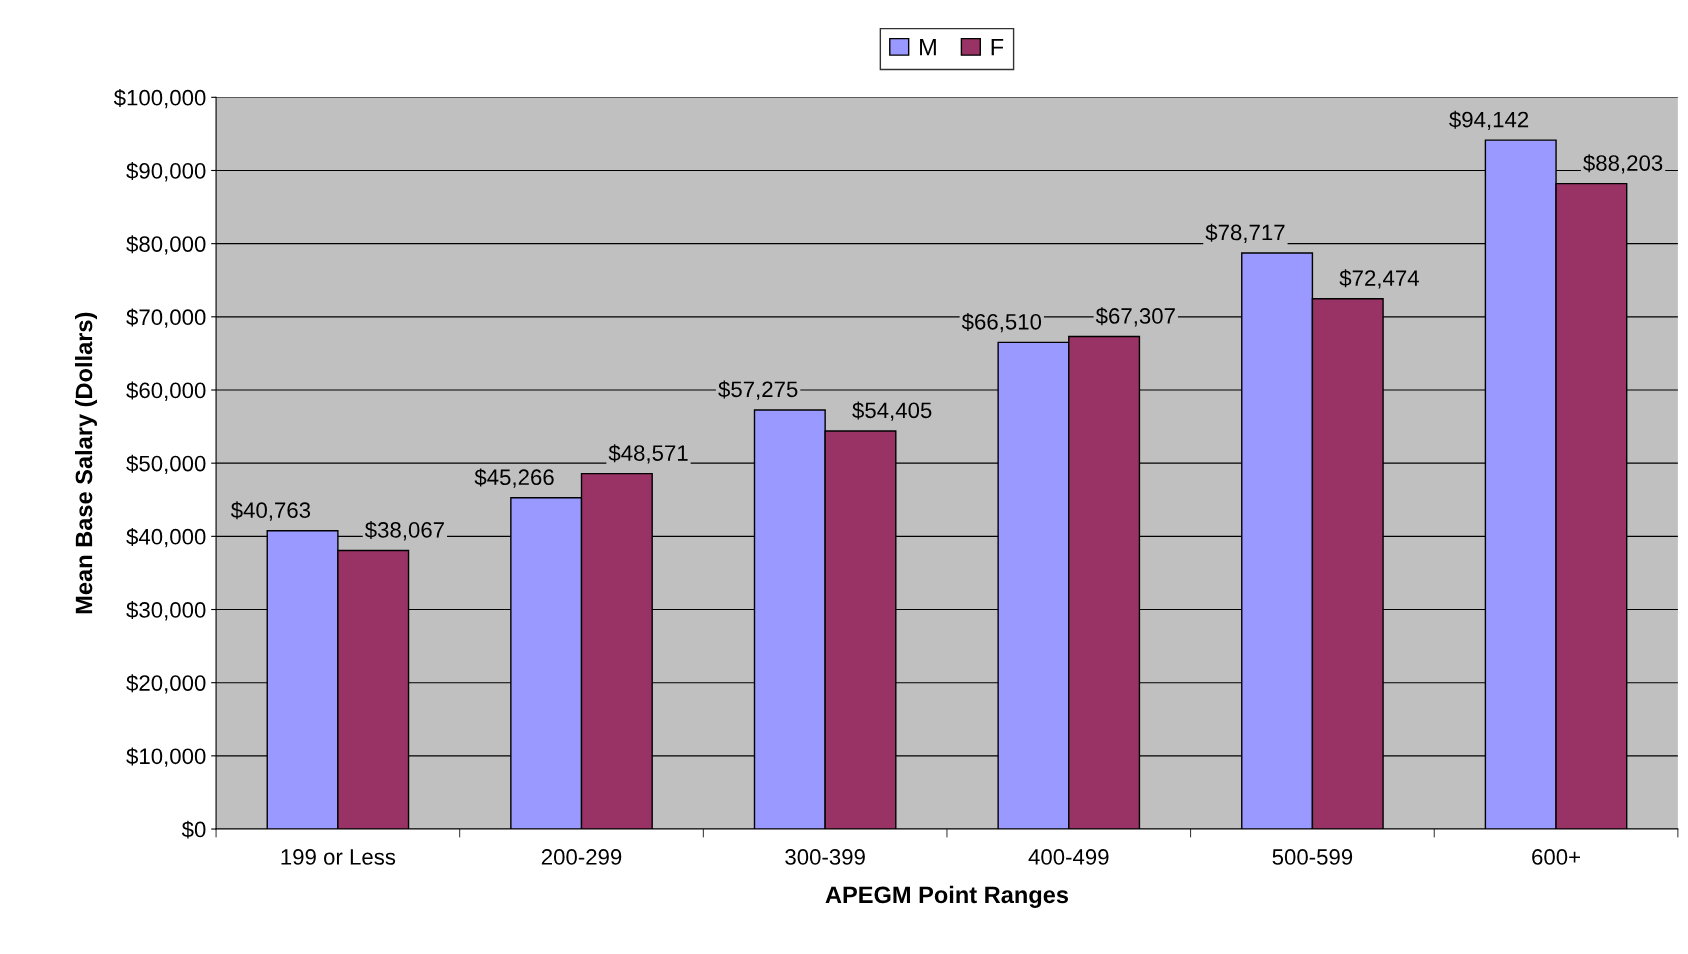  I want to click on y-tick-label: $40,000, so click(166, 537).